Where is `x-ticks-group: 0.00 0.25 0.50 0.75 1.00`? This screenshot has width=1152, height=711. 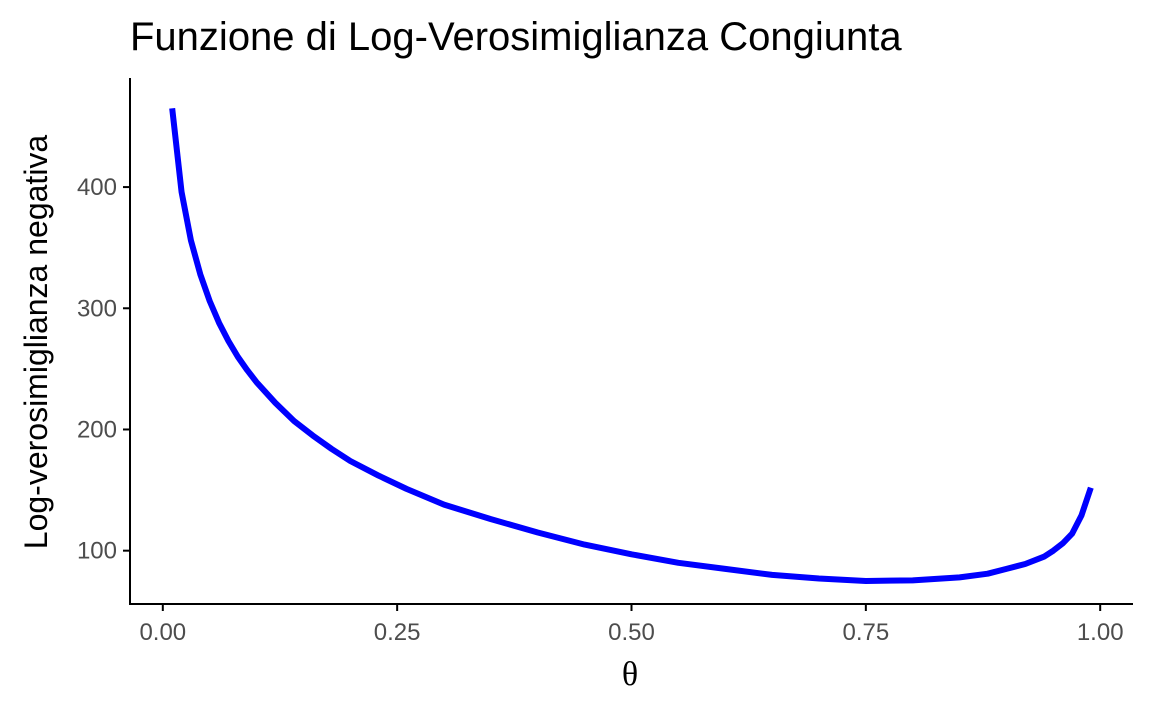 x-ticks-group: 0.00 0.25 0.50 0.75 1.00 is located at coordinates (631, 625).